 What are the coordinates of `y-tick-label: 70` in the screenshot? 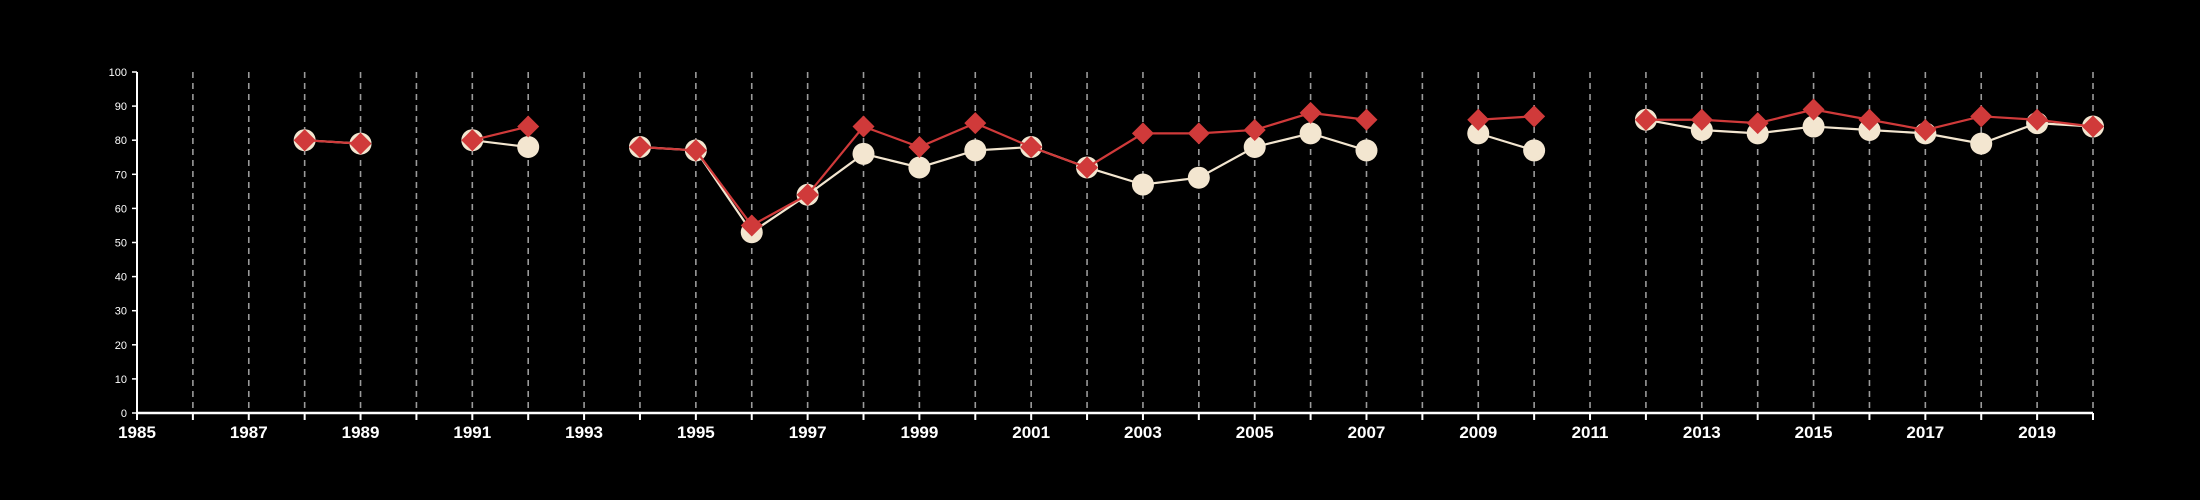 It's located at (121, 175).